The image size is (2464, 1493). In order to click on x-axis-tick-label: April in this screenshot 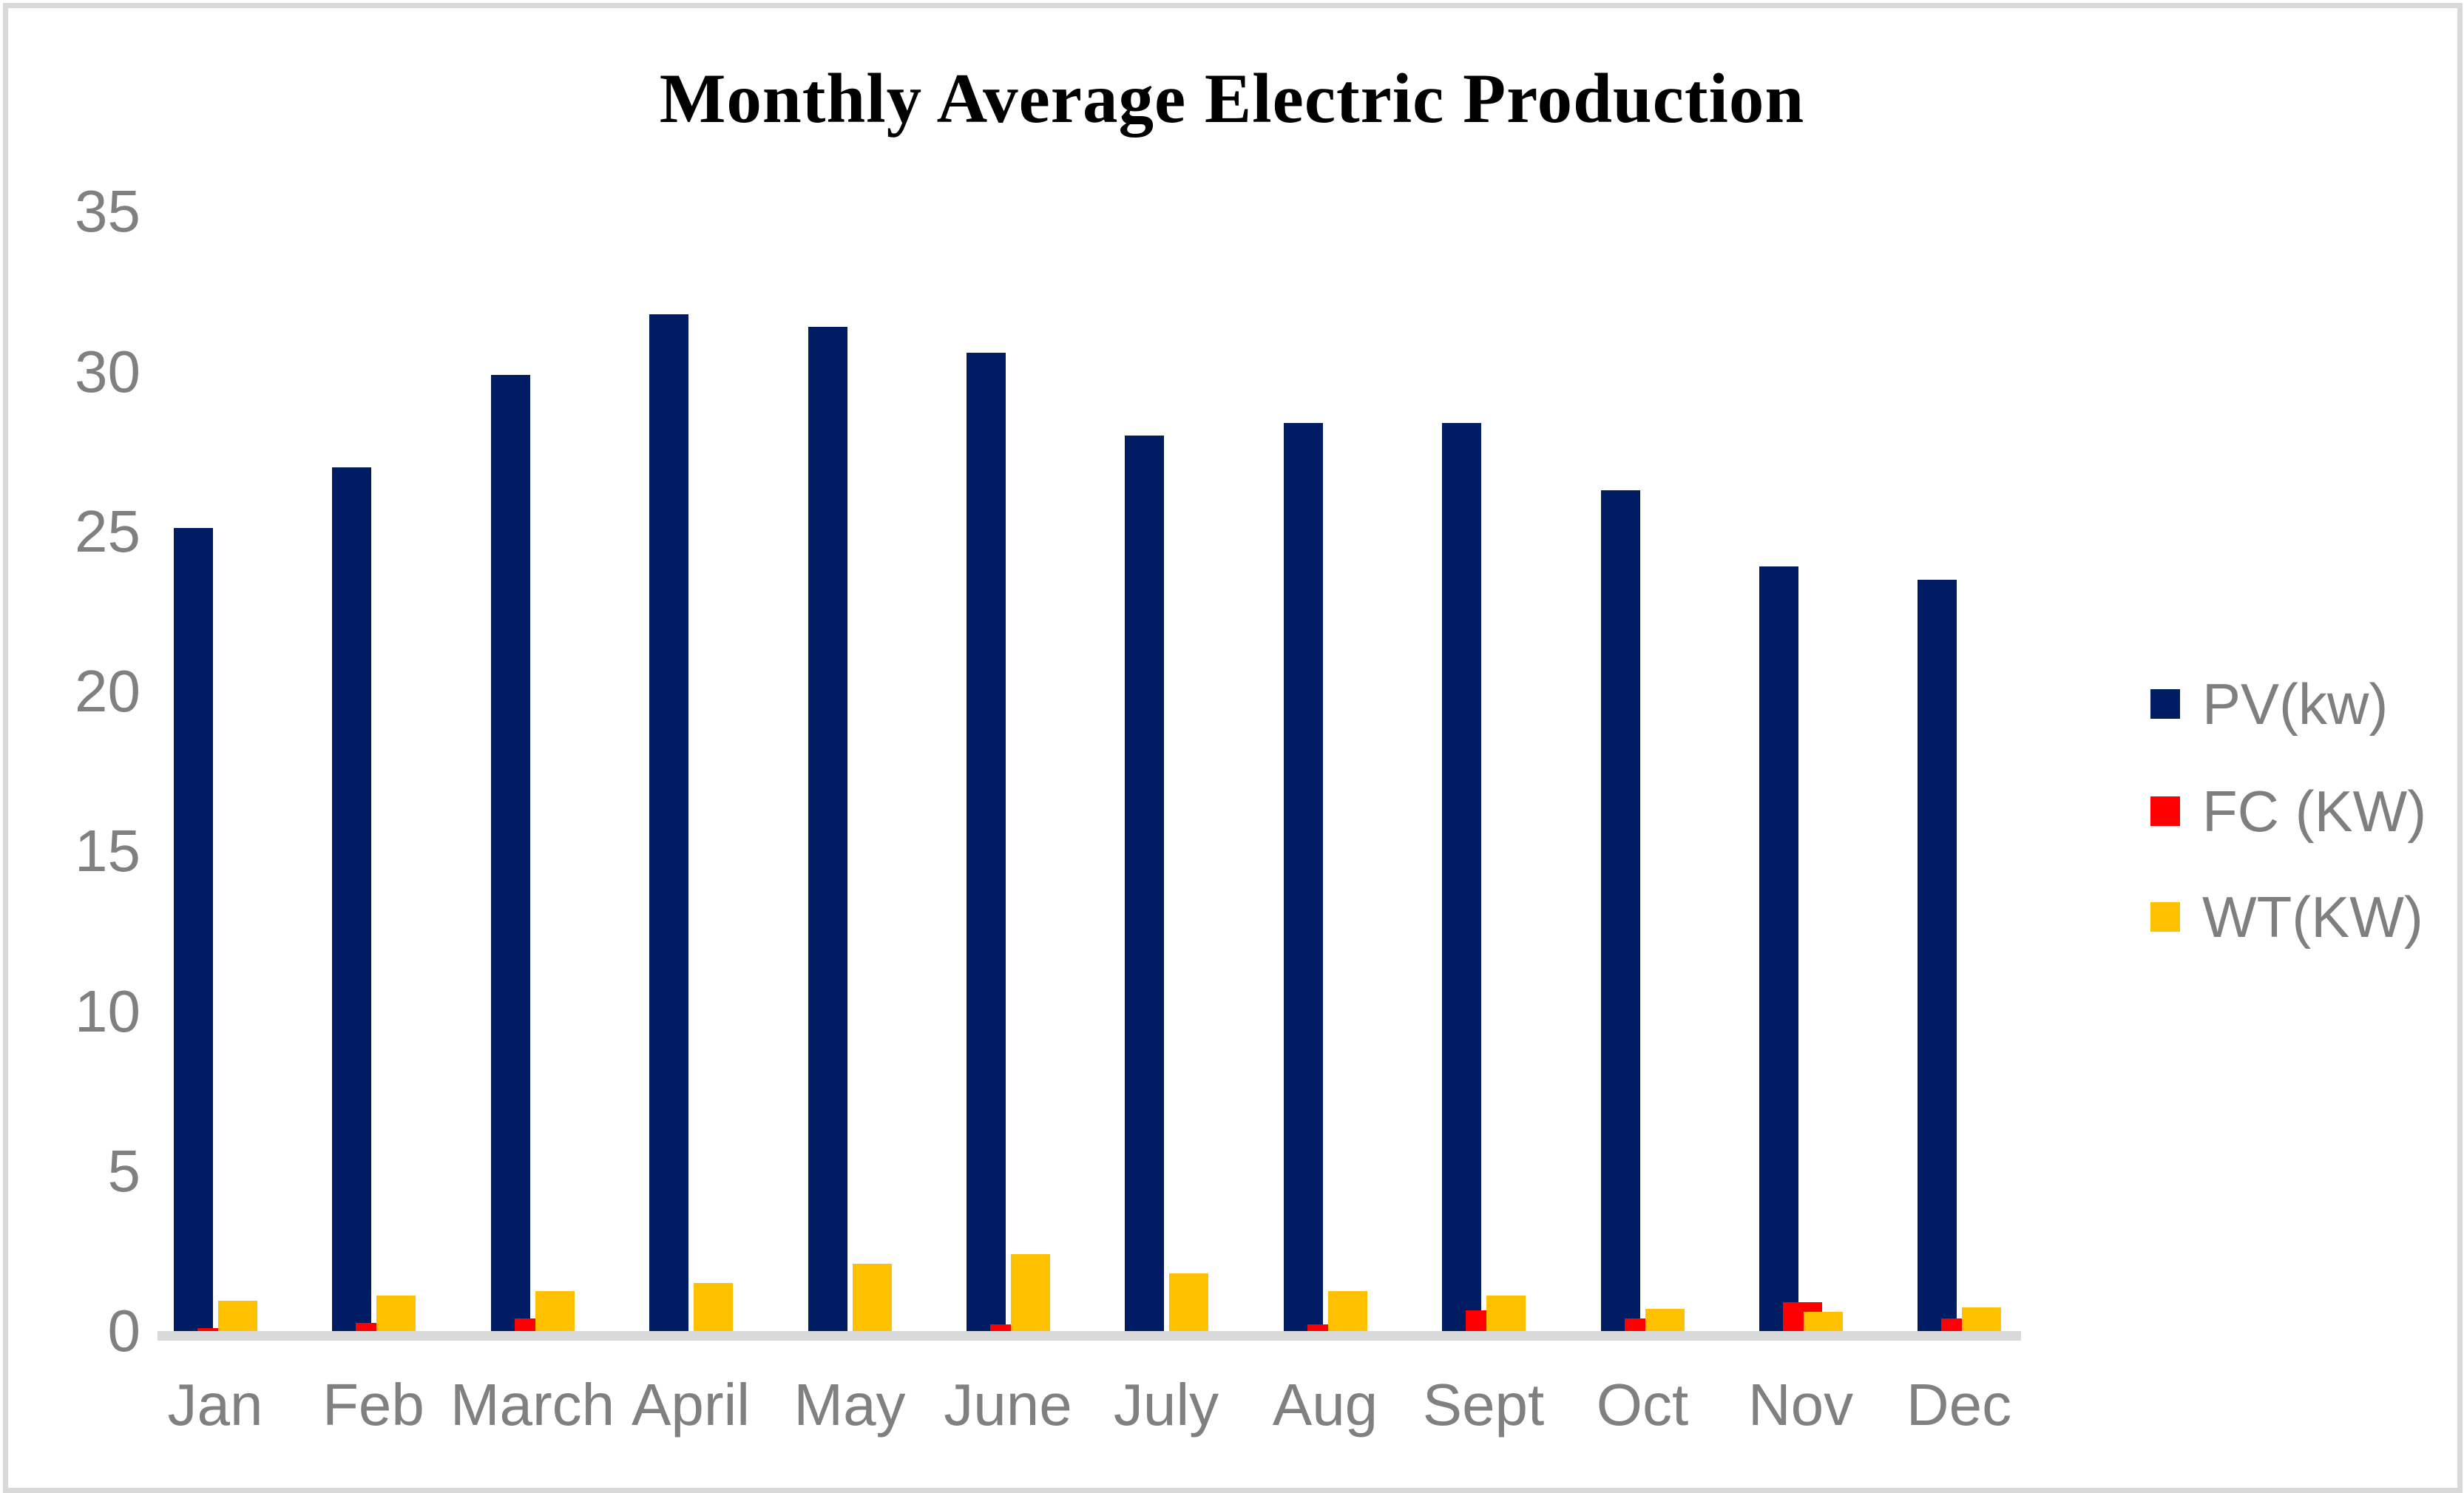, I will do `click(691, 1405)`.